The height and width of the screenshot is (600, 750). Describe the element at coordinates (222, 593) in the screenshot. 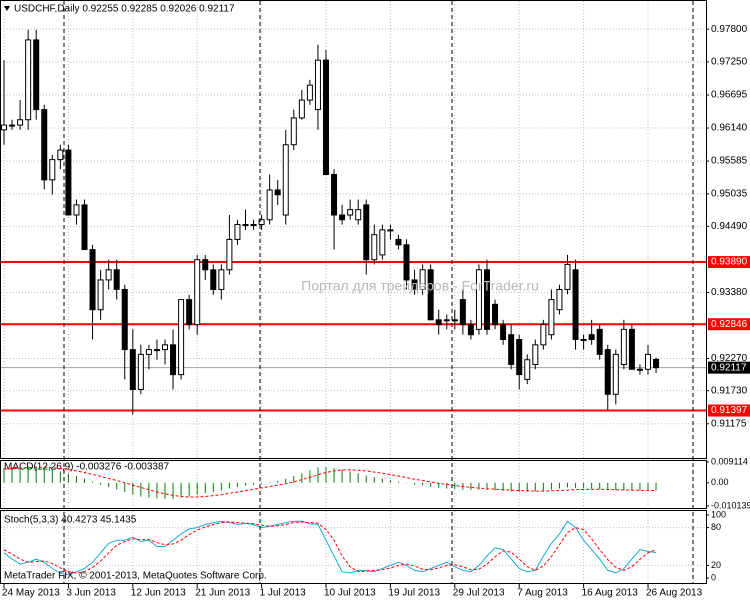

I see `x-tick-label: 21 Jun 2013` at that location.